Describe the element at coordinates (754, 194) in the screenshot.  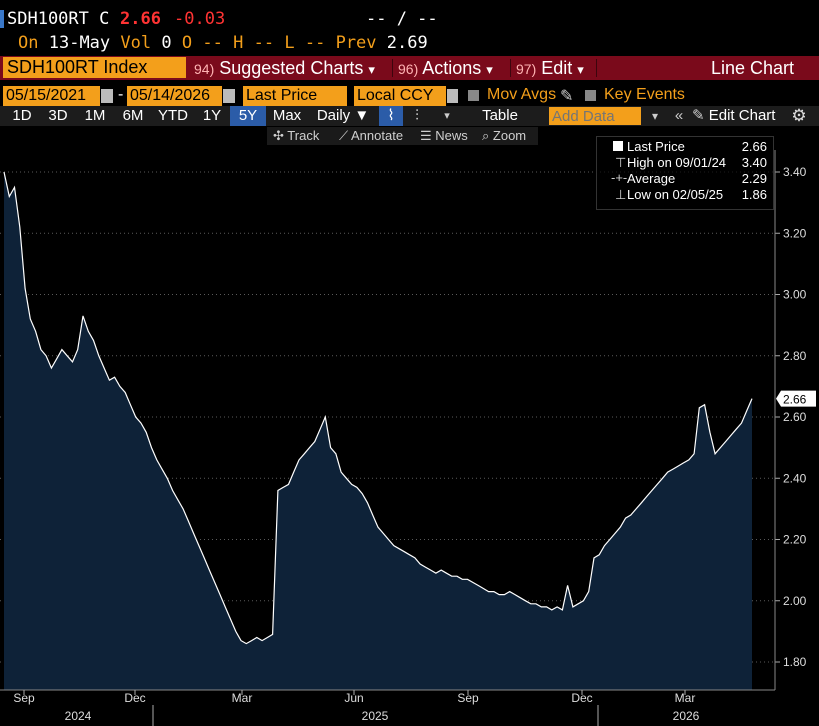
I see `legend-low-value: 1.86` at that location.